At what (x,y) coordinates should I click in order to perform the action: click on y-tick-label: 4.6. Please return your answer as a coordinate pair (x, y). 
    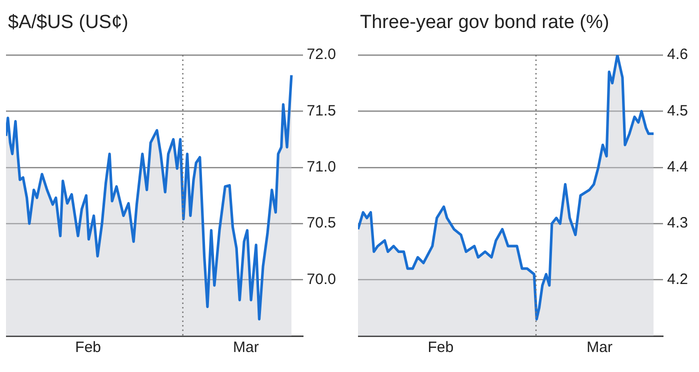
    Looking at the image, I should click on (677, 55).